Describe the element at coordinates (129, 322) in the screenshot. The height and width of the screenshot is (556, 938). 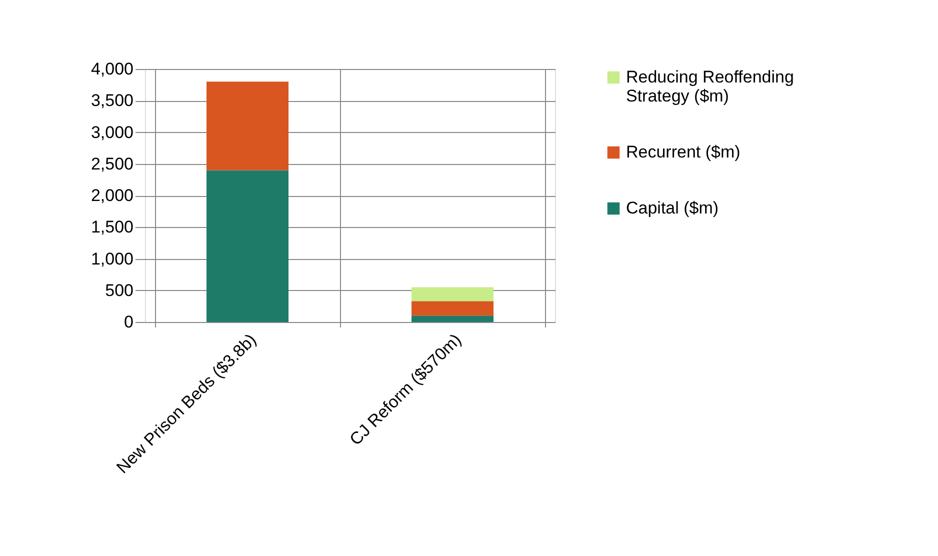
I see `y-tick-label: 0` at that location.